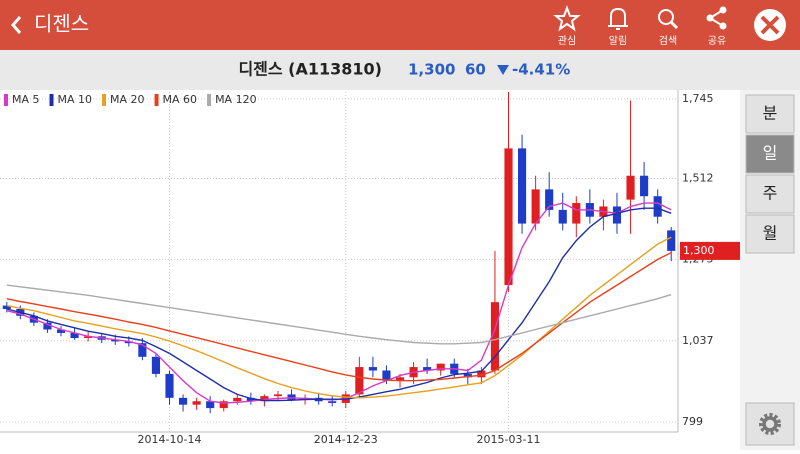 This screenshot has width=800, height=454. Describe the element at coordinates (503, 70) in the screenshot. I see `down-arrow` at that location.